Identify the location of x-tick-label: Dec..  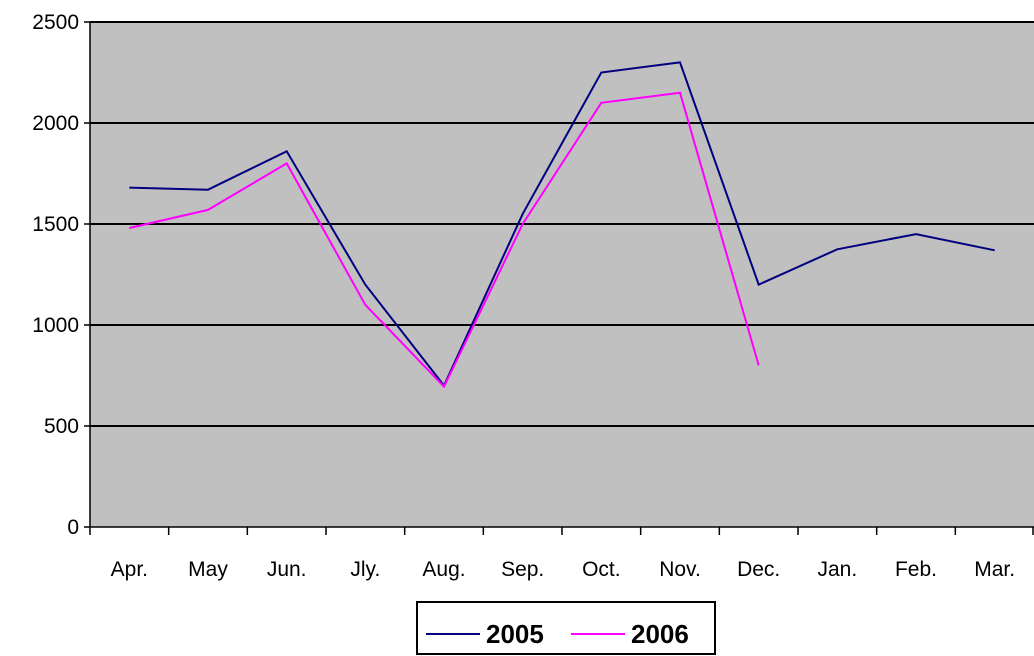
(758, 569).